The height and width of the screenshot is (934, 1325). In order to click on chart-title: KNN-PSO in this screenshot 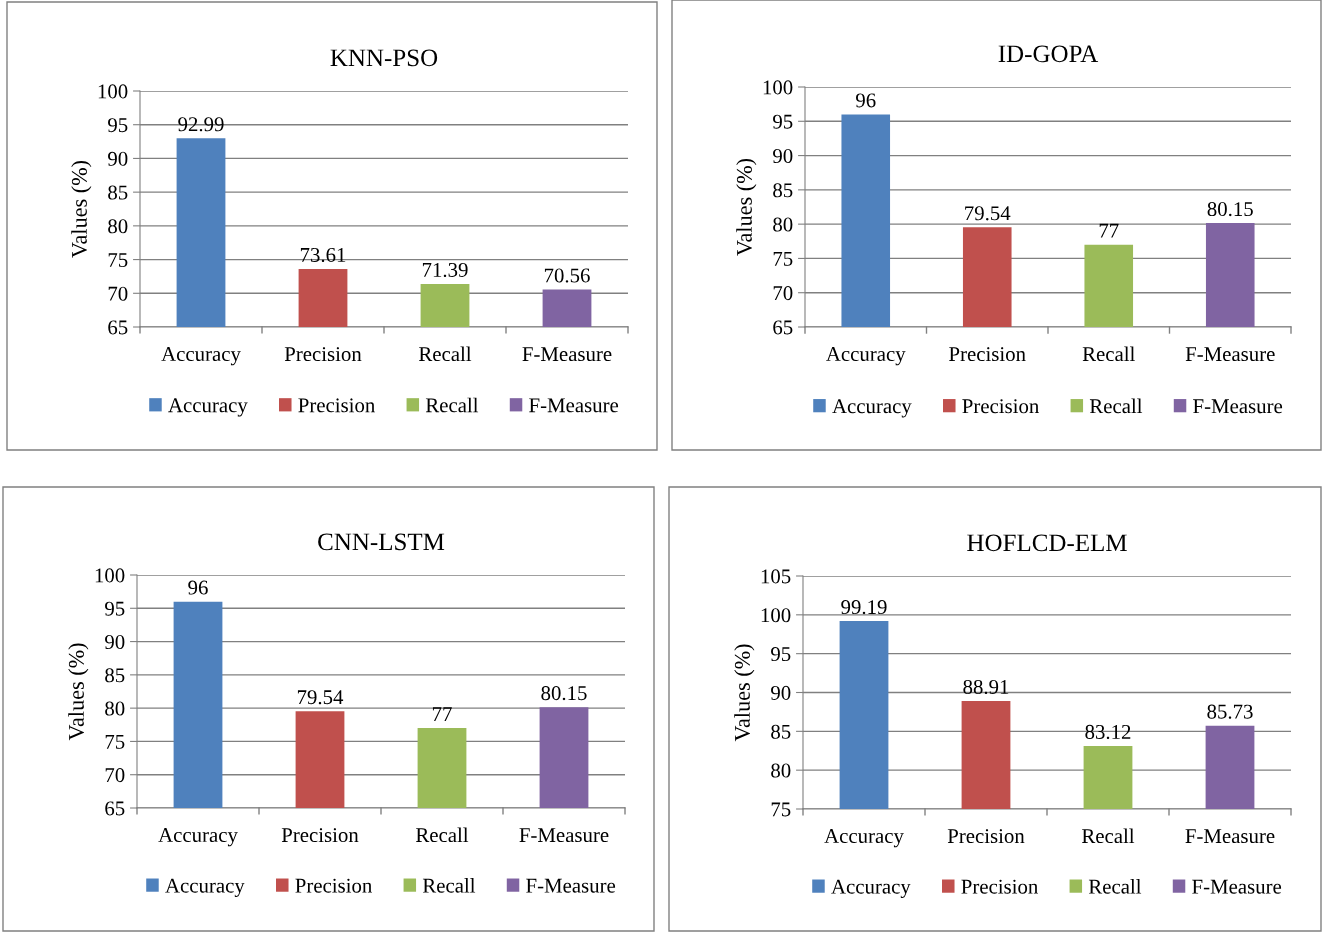, I will do `click(384, 58)`.